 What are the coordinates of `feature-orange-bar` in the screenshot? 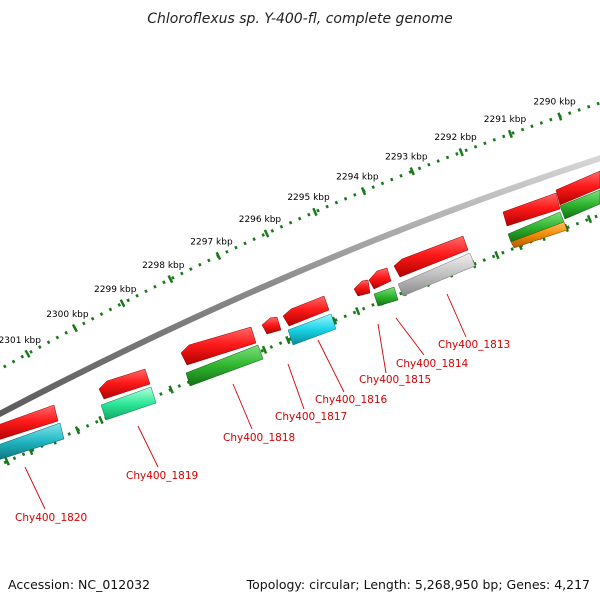 It's located at (539, 235).